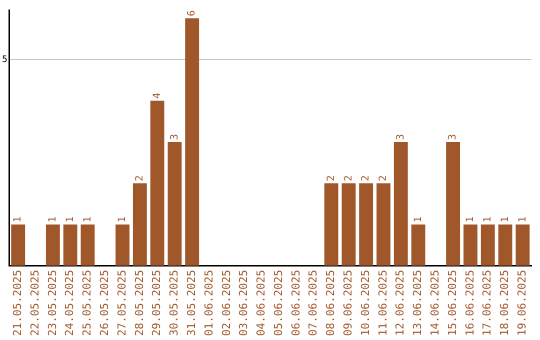 Image resolution: width=540 pixels, height=340 pixels. I want to click on x-tick-label: 30.05.2025, so click(174, 303).